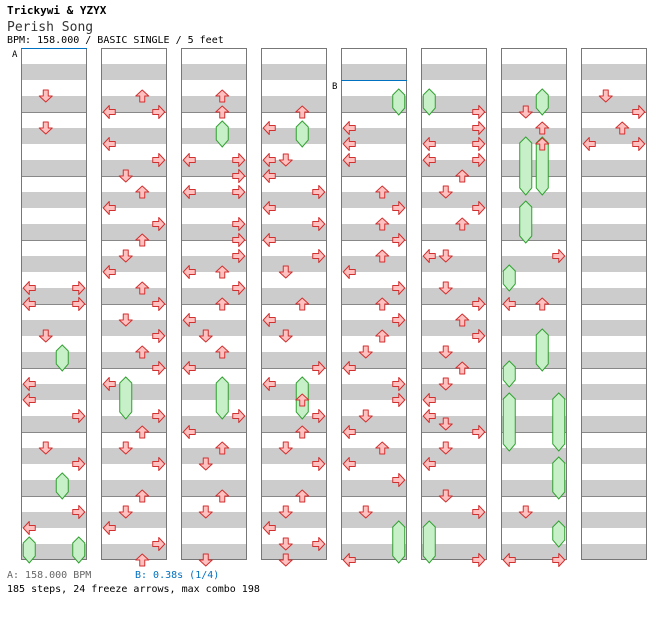 This screenshot has width=672, height=620. What do you see at coordinates (177, 575) in the screenshot?
I see `stop-legend: B: 0.38s (1/4)` at bounding box center [177, 575].